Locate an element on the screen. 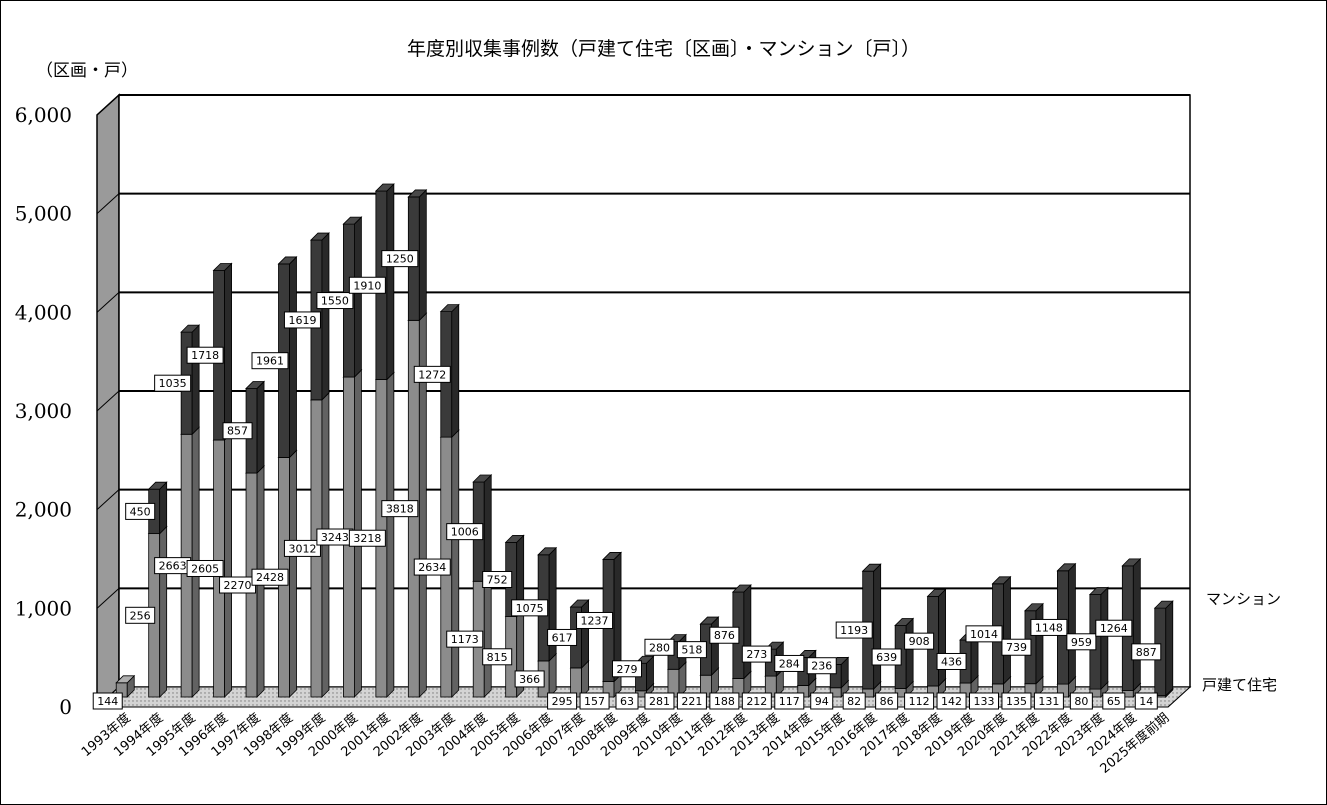  data-label-detached: 133 is located at coordinates (984, 701).